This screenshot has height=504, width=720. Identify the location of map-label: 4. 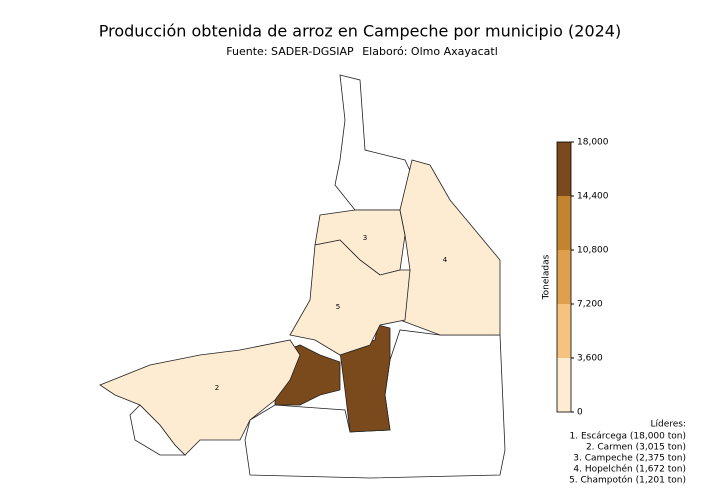
(445, 260).